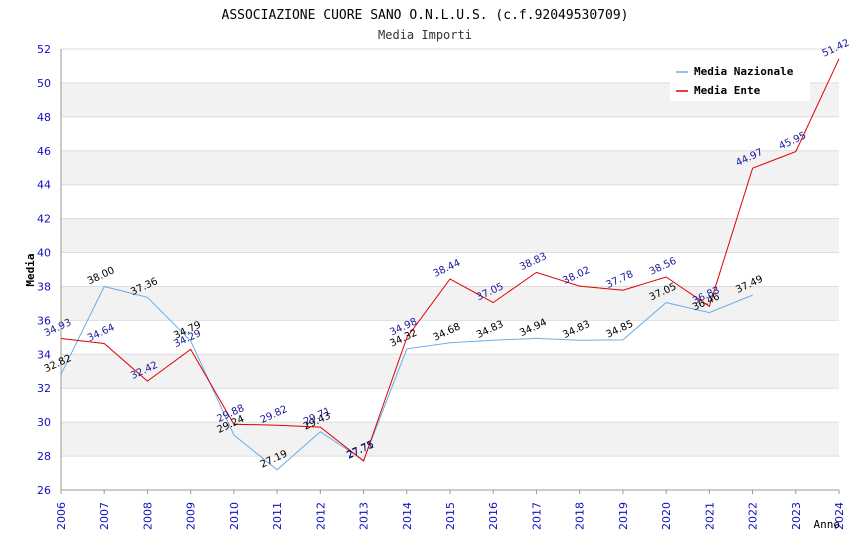 The width and height of the screenshot is (850, 550). Describe the element at coordinates (835, 49) in the screenshot. I see `data-label-media-ente: 51.42` at that location.